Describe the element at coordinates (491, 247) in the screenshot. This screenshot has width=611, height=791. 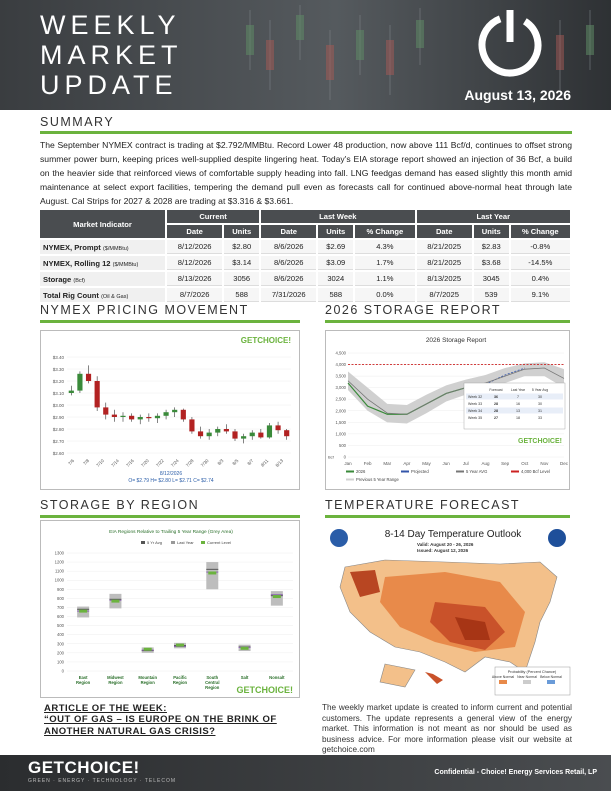
I see `table-cell: $2.83` at that location.